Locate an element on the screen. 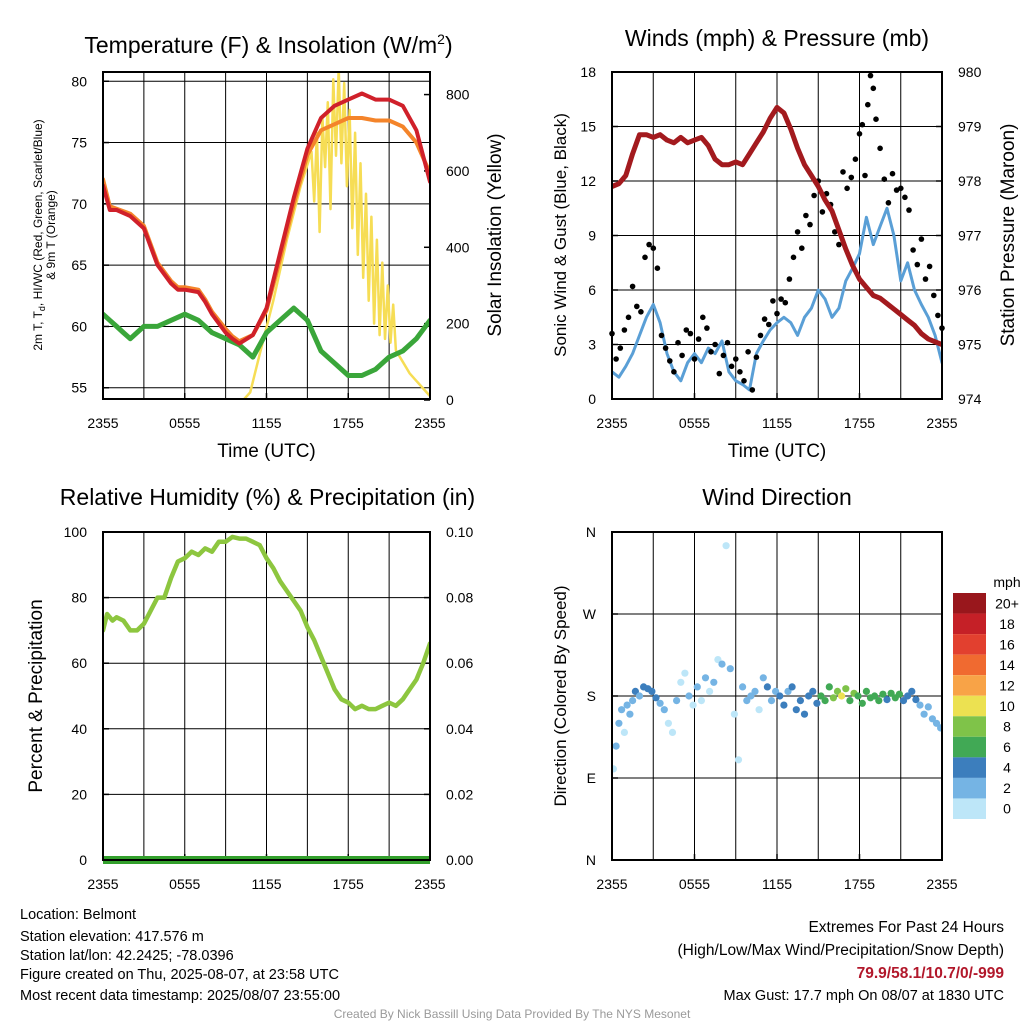 This screenshot has width=1024, height=1024. colorbar-label: 18 is located at coordinates (1007, 624).